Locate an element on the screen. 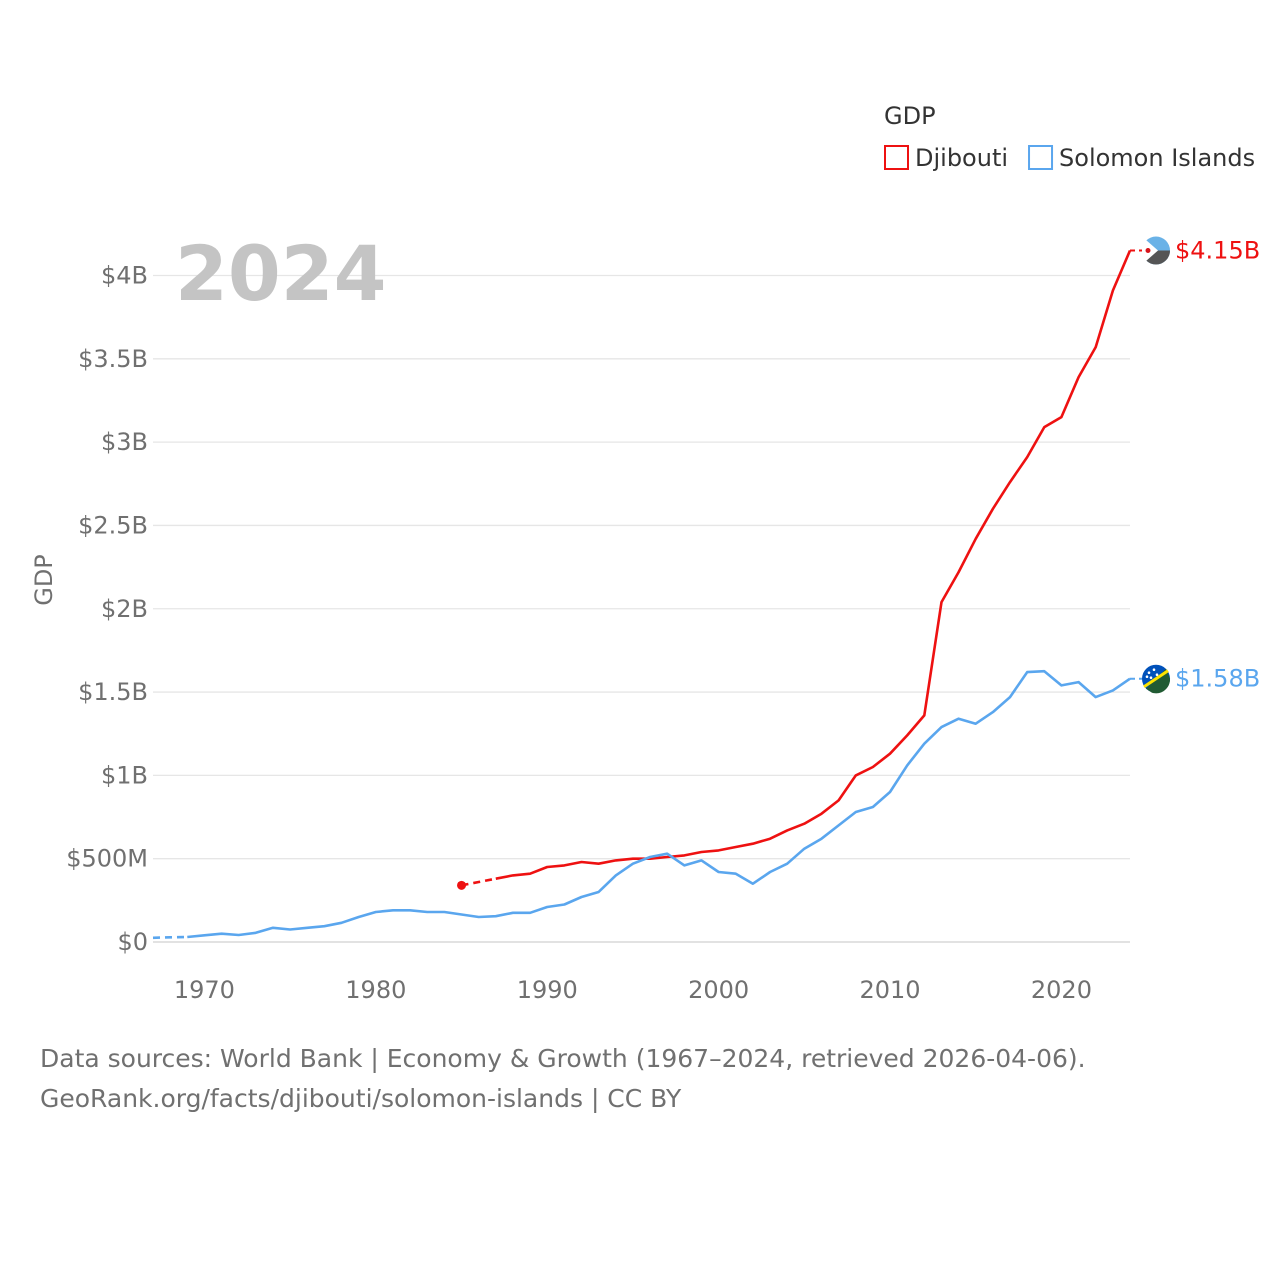 This screenshot has height=1280, width=1280. y-tick-label: $1B is located at coordinates (124, 775).